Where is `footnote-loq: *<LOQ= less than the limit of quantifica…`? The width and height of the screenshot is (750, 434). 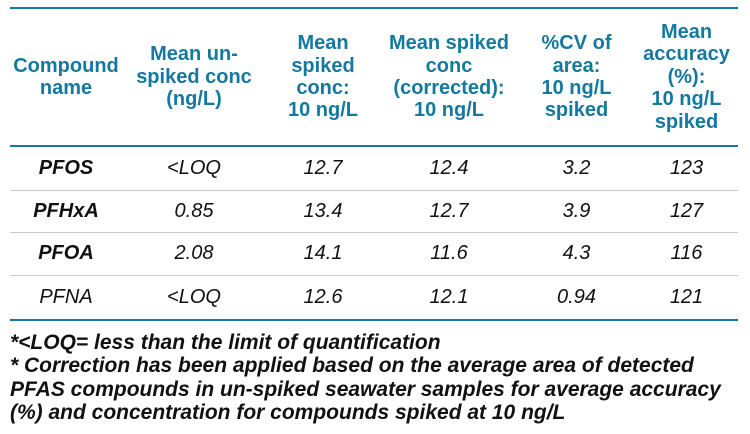
footnote-loq: *<LOQ= less than the limit of quantifica… is located at coordinates (225, 342).